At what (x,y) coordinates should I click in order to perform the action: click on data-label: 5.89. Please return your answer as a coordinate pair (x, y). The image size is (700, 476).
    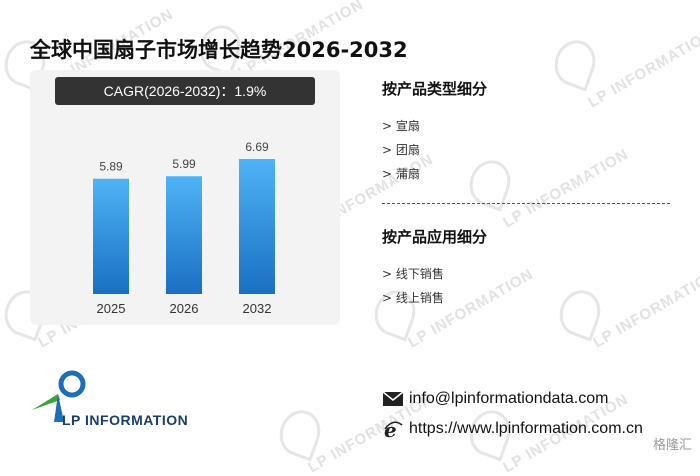
    Looking at the image, I should click on (111, 167).